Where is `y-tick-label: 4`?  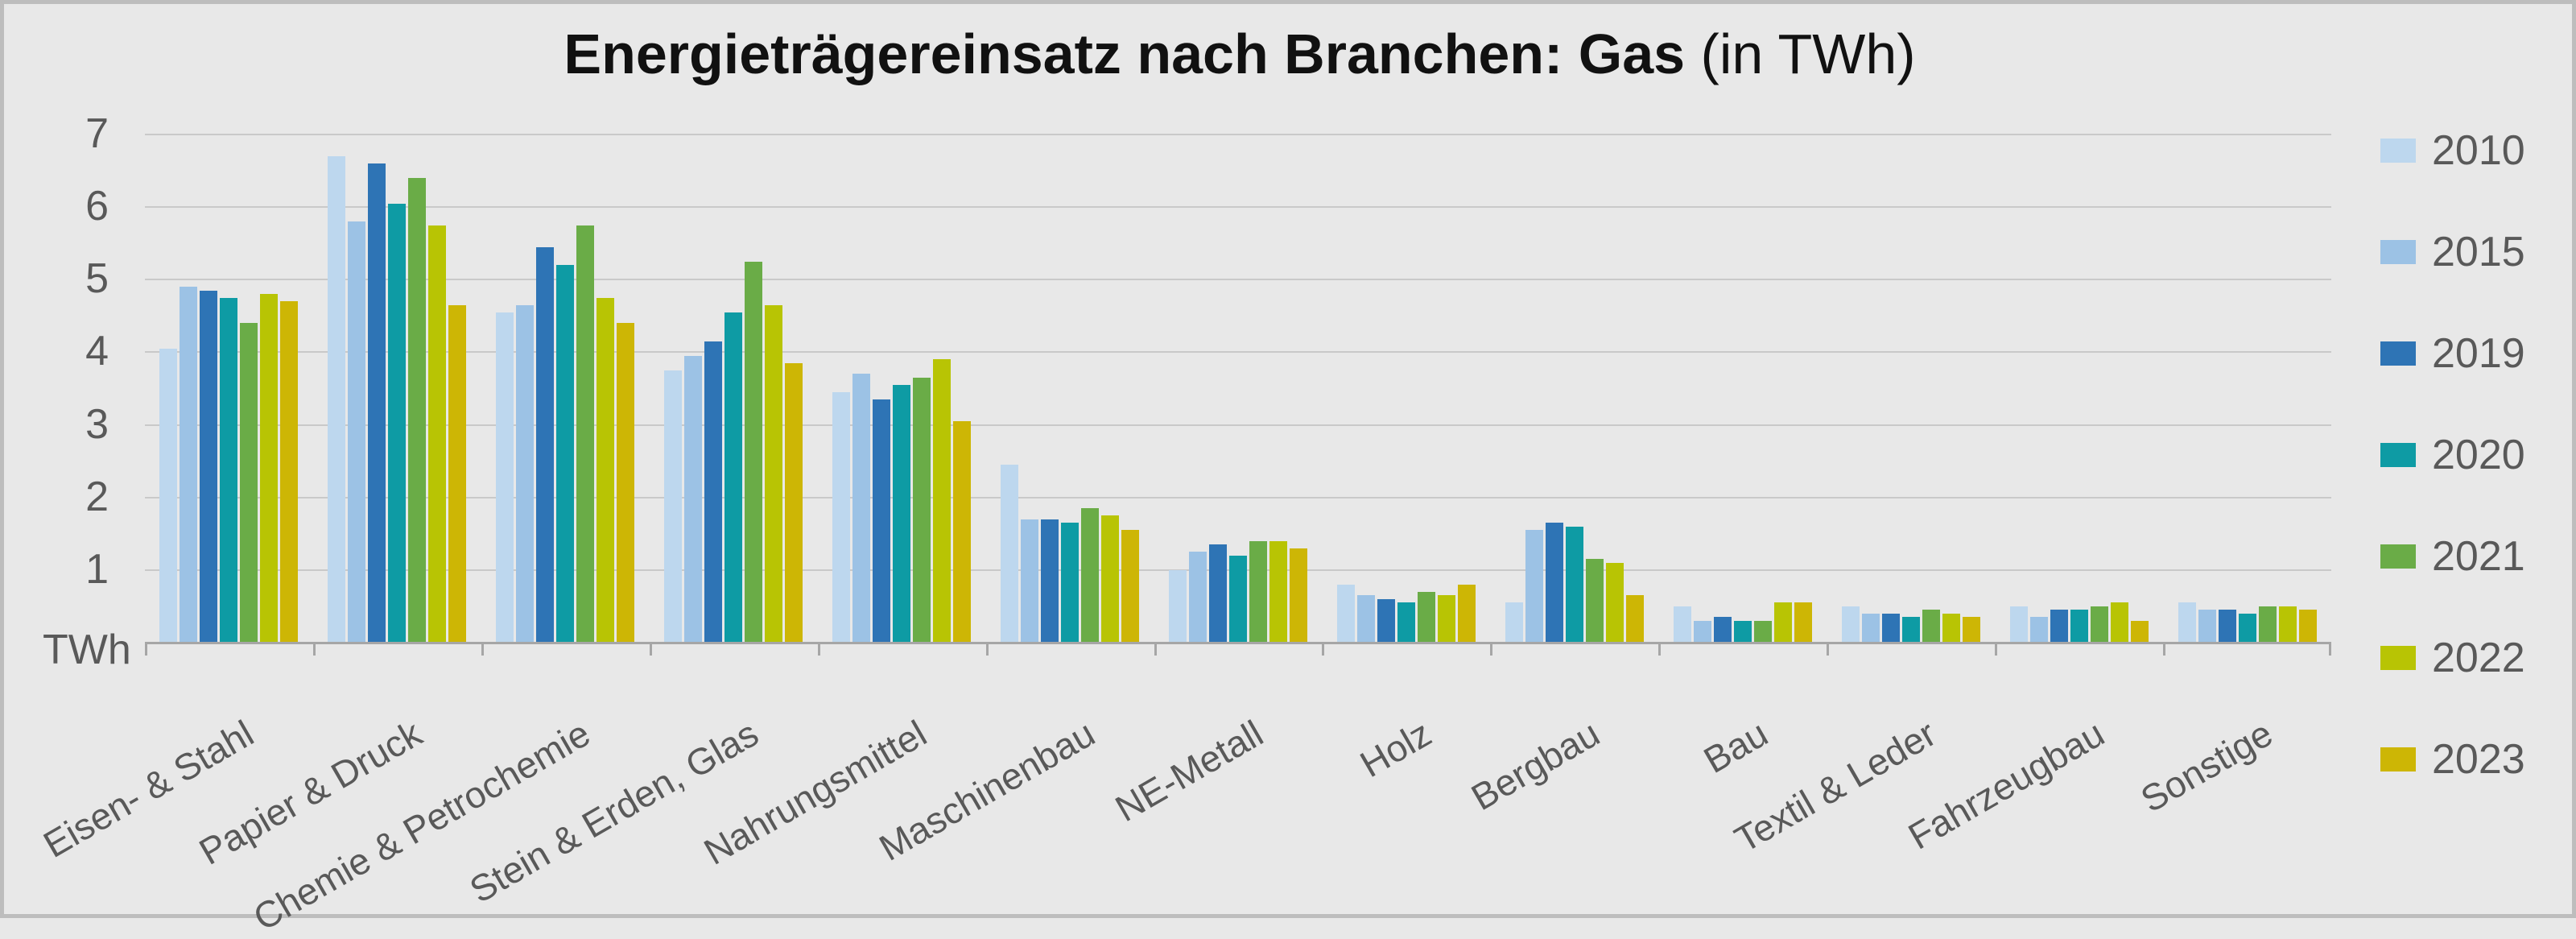
y-tick-label: 4 is located at coordinates (97, 351).